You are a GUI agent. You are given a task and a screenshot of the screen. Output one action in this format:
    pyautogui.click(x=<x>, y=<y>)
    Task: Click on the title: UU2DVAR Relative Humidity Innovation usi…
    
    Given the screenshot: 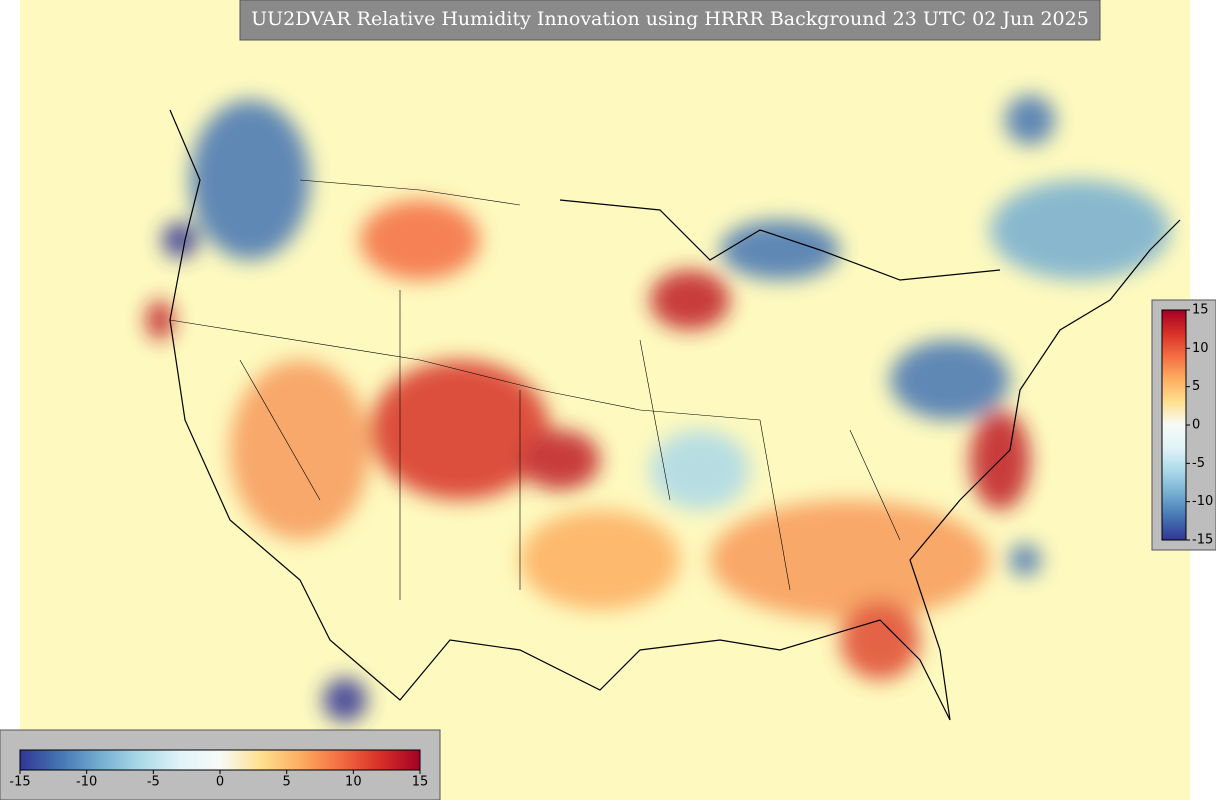 What is the action you would take?
    pyautogui.click(x=670, y=19)
    